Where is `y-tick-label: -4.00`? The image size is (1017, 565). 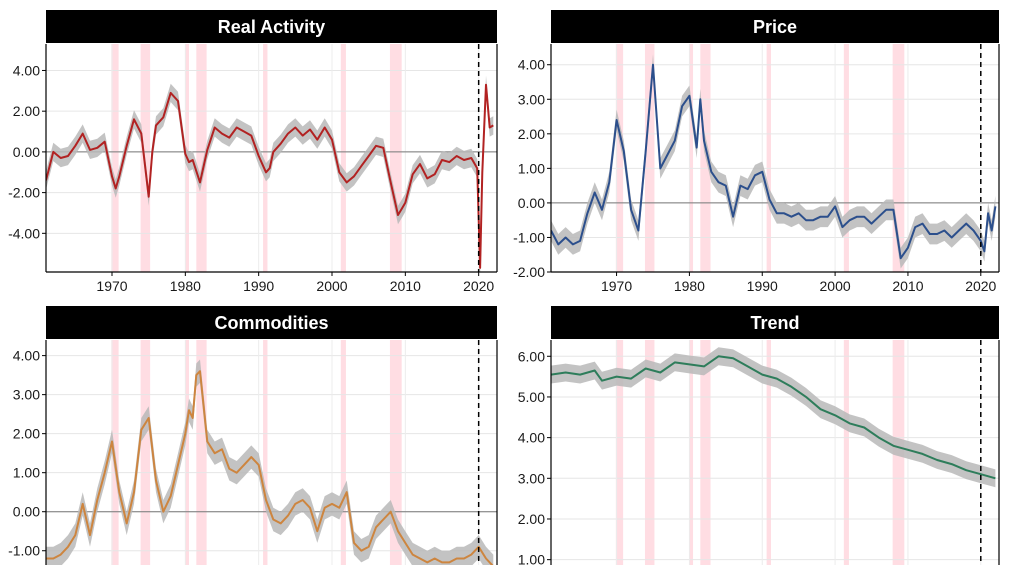 y-tick-label: -4.00 is located at coordinates (24, 233).